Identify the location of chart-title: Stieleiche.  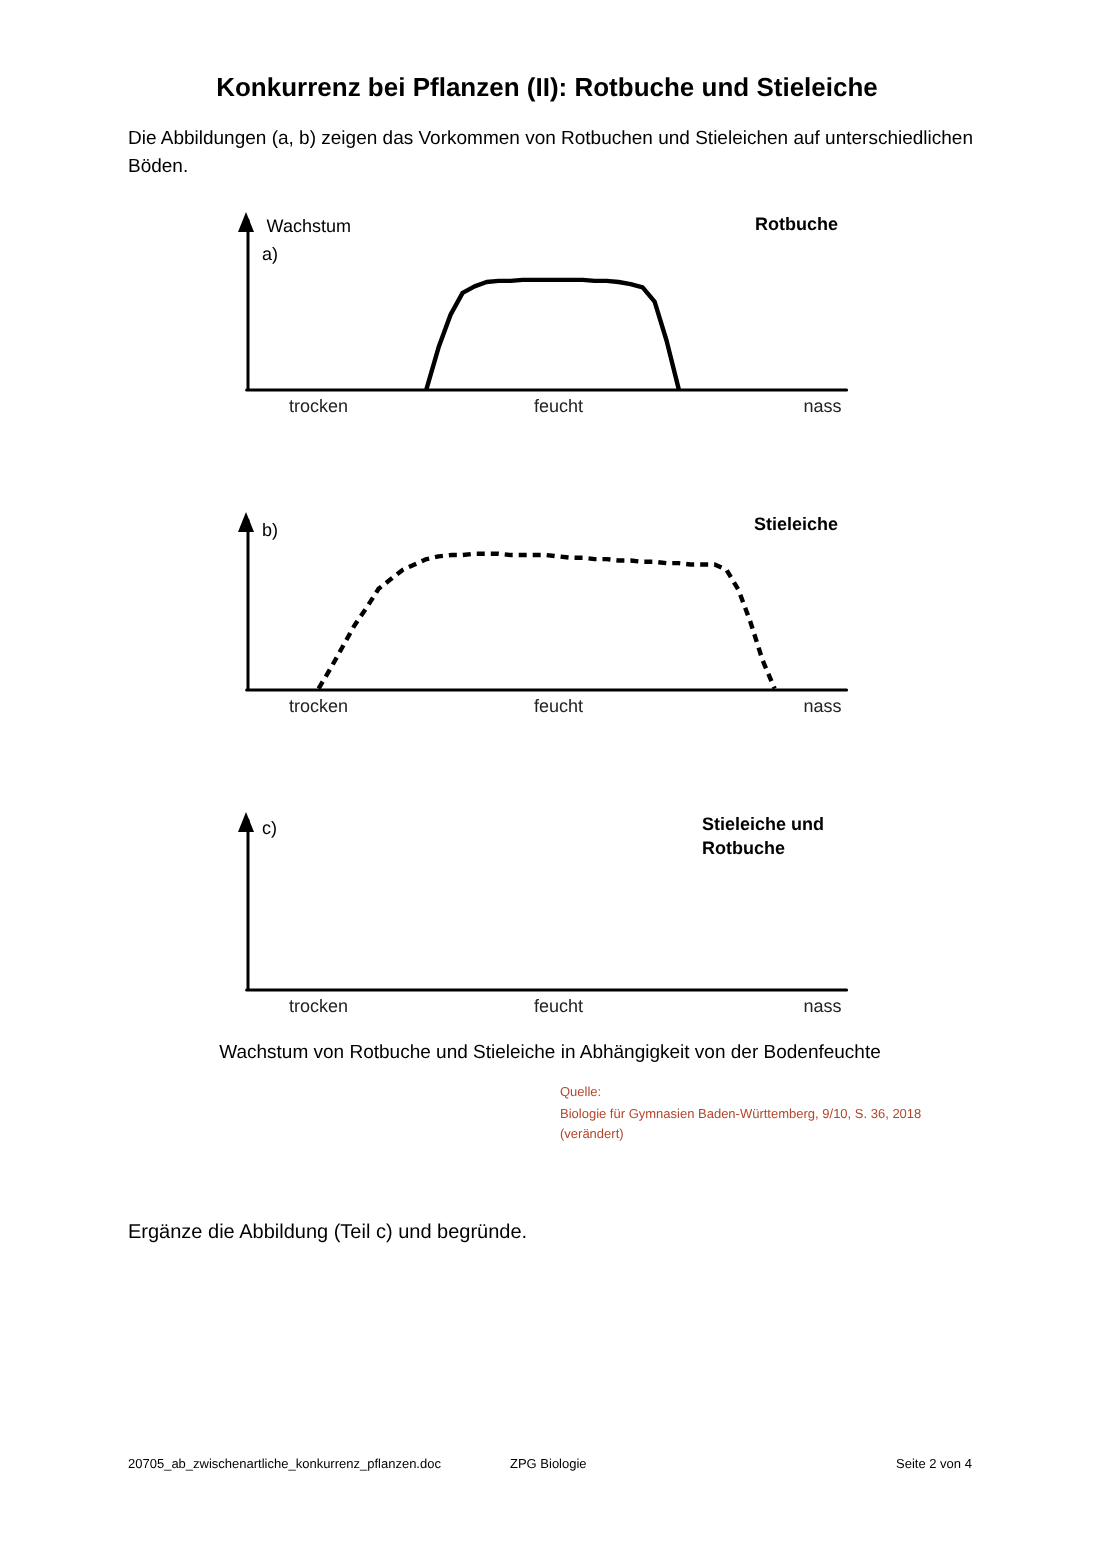
(795, 524).